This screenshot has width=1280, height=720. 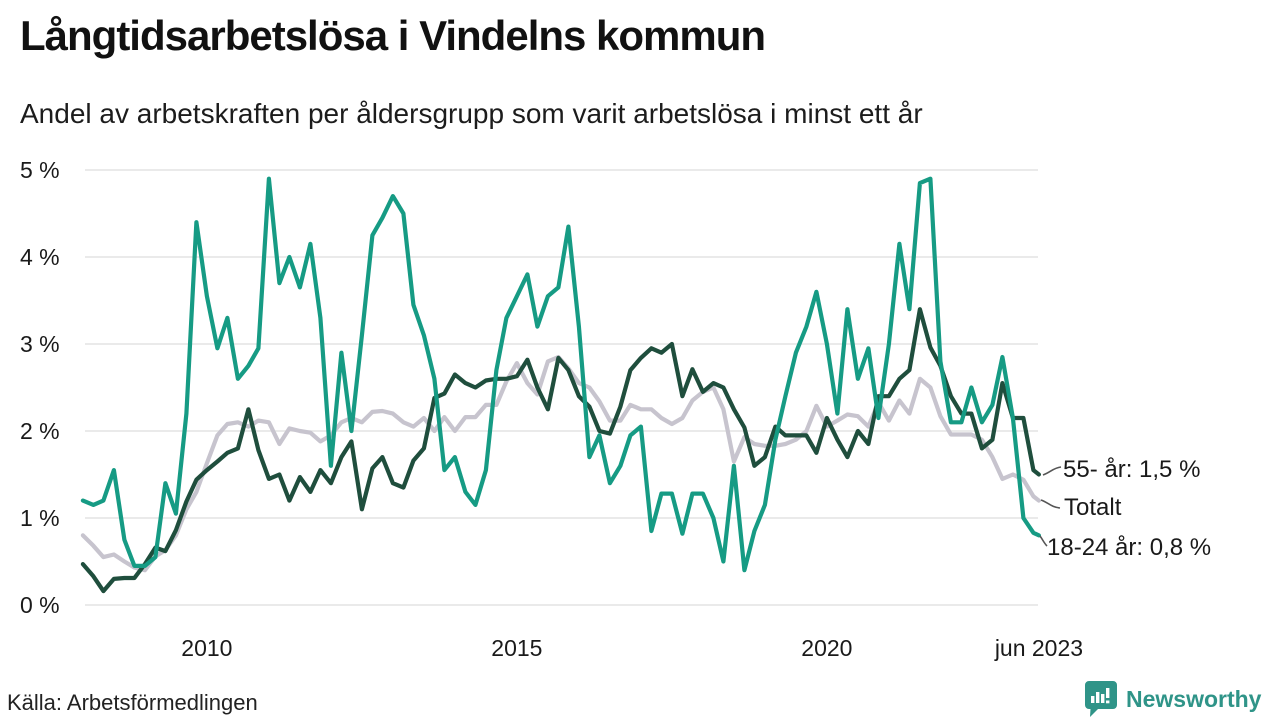 I want to click on y-tick-5: 5 %, so click(x=40, y=170).